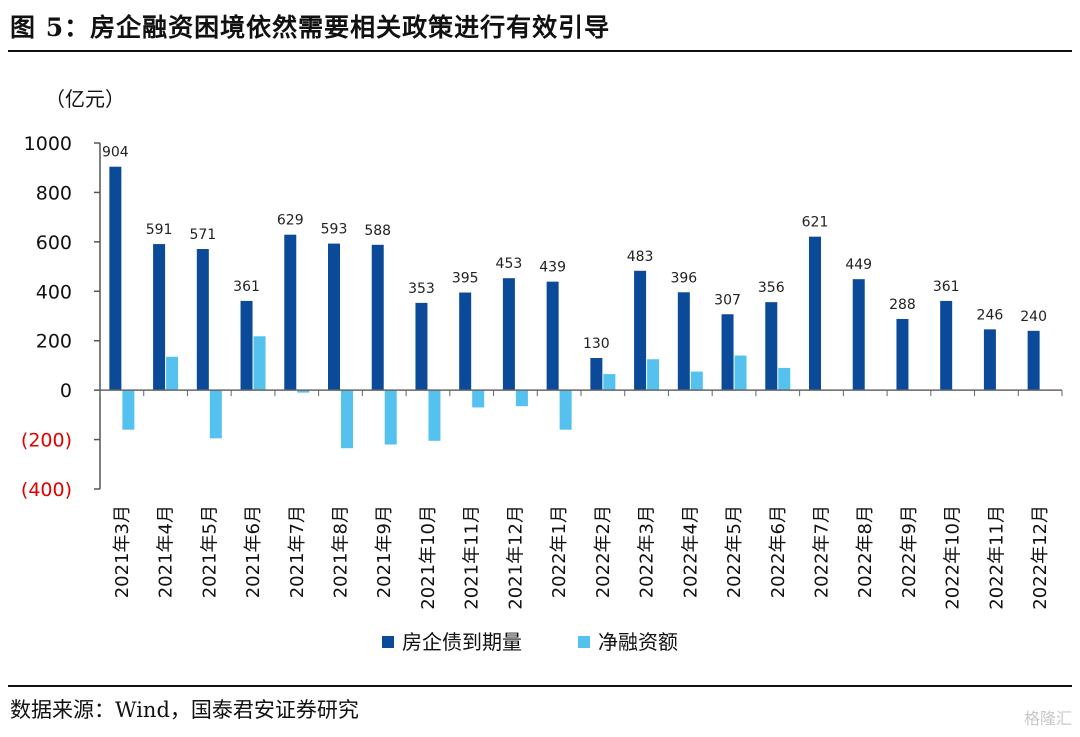 Image resolution: width=1080 pixels, height=737 pixels. Describe the element at coordinates (996, 557) in the screenshot. I see `x-category-label: 2022年11月` at that location.